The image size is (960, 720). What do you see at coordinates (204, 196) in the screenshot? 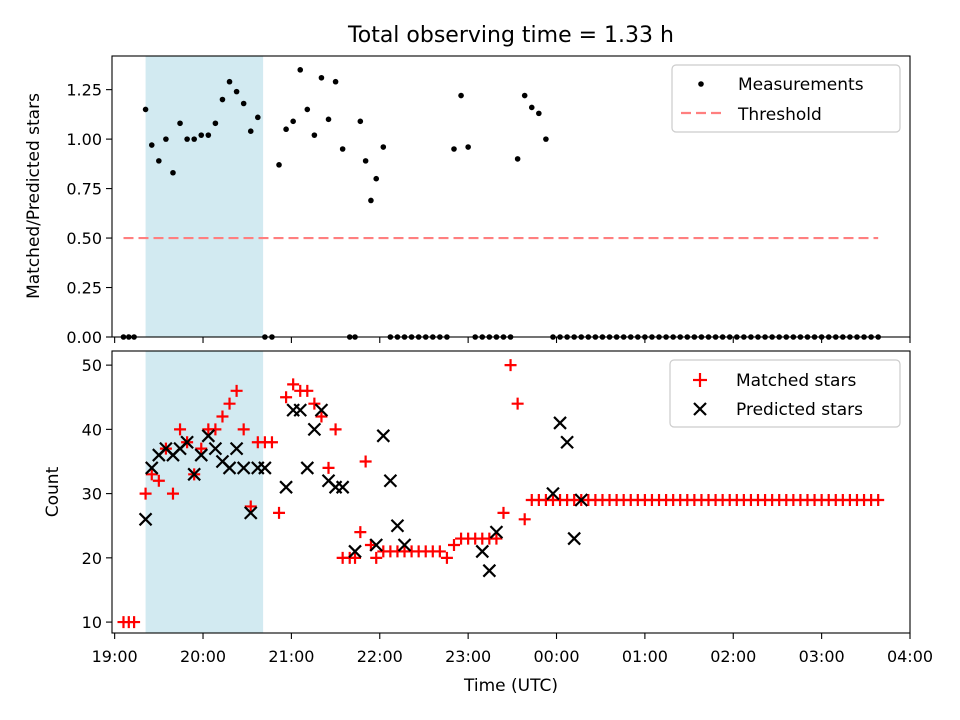
I see `top-shaded-region` at bounding box center [204, 196].